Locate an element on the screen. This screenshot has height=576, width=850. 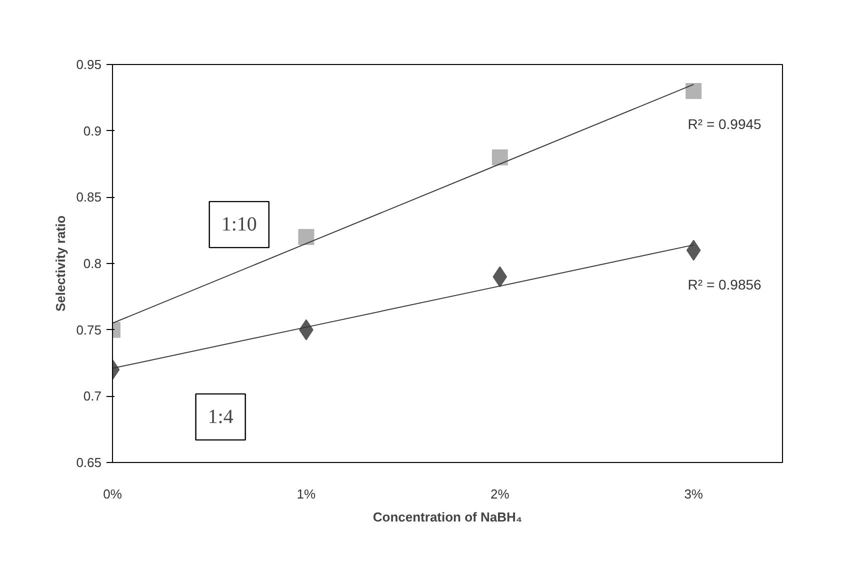
annotation: R² = 0.9856 is located at coordinates (725, 284).